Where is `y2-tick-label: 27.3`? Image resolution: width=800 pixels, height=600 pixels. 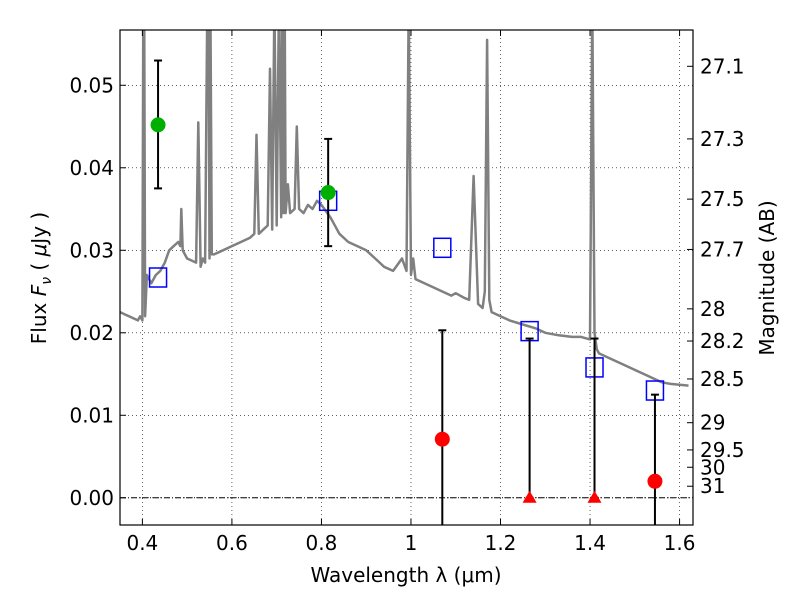
y2-tick-label: 27.3 is located at coordinates (722, 139).